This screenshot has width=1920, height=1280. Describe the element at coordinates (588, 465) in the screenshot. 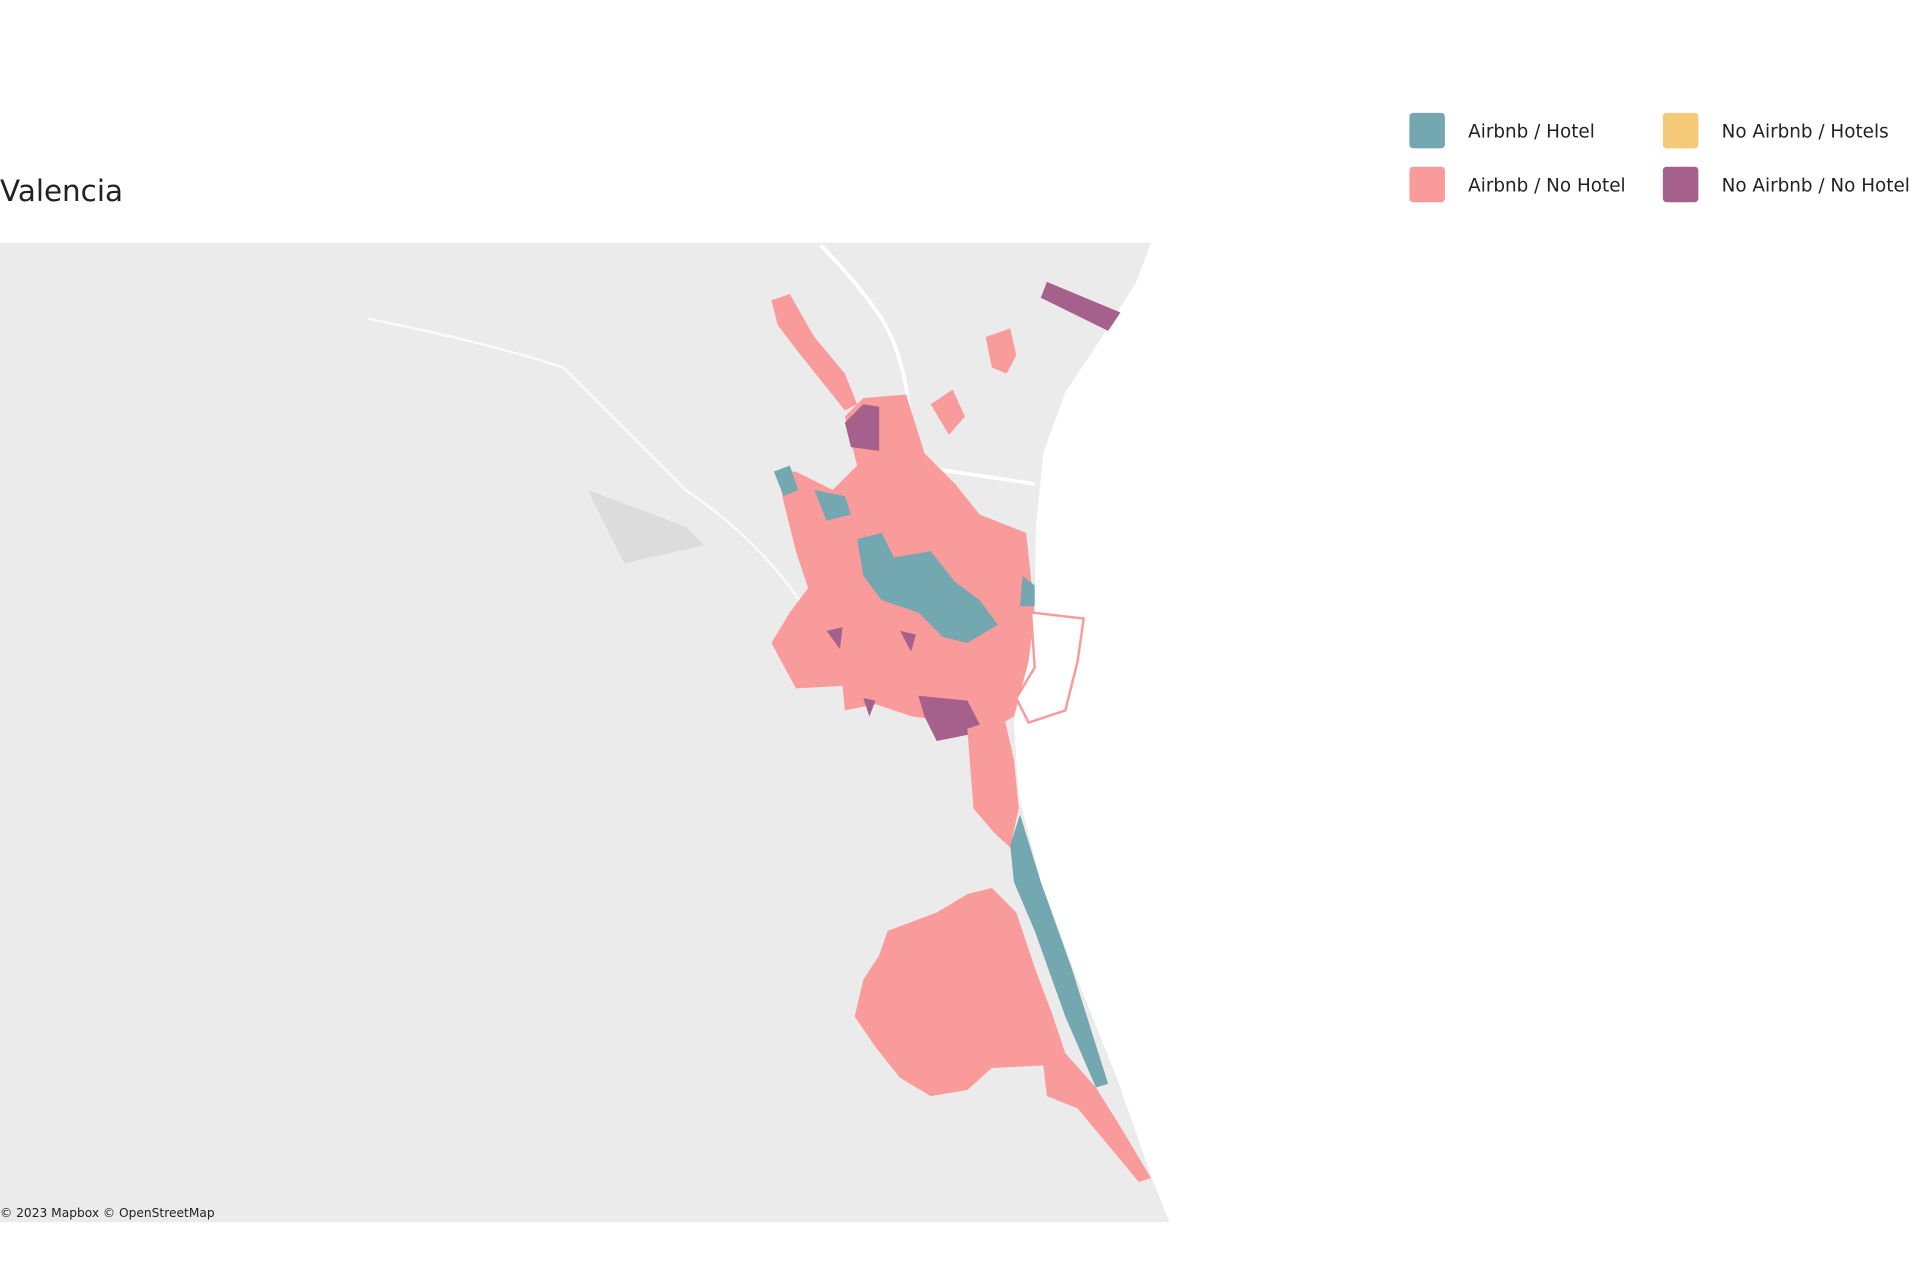

I see `river` at that location.